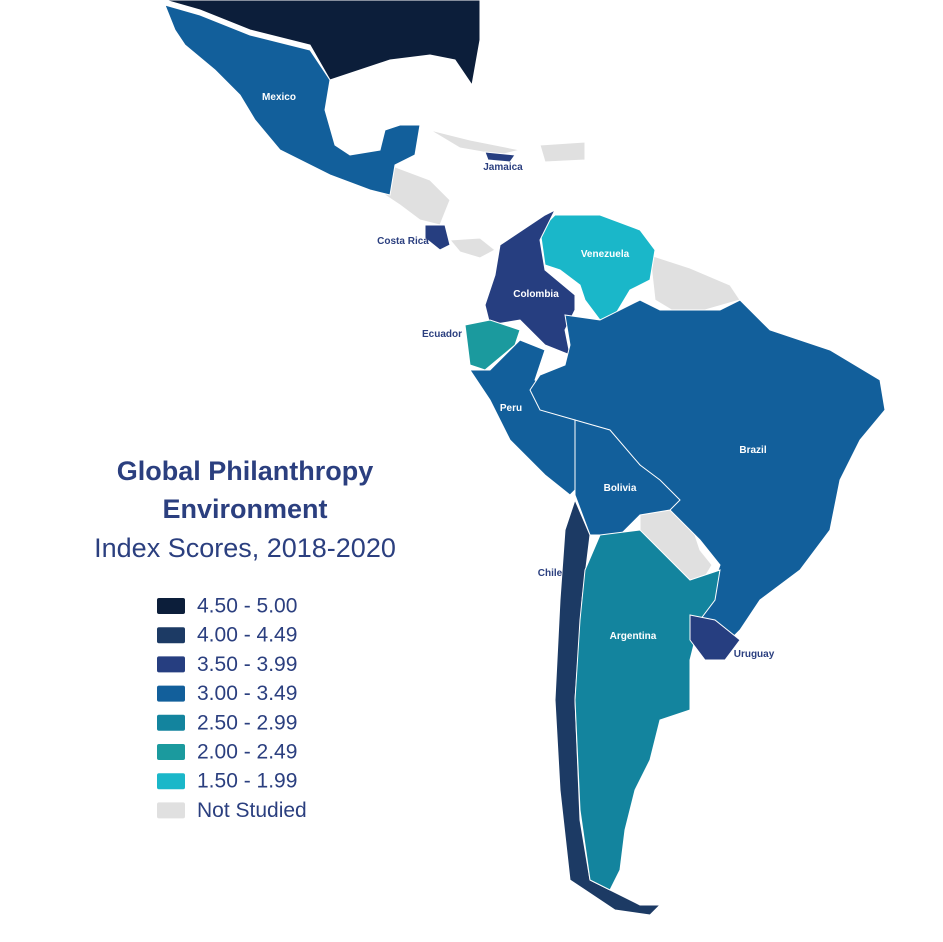 The image size is (943, 942). What do you see at coordinates (403, 241) in the screenshot?
I see `country-label: Costa Rica` at bounding box center [403, 241].